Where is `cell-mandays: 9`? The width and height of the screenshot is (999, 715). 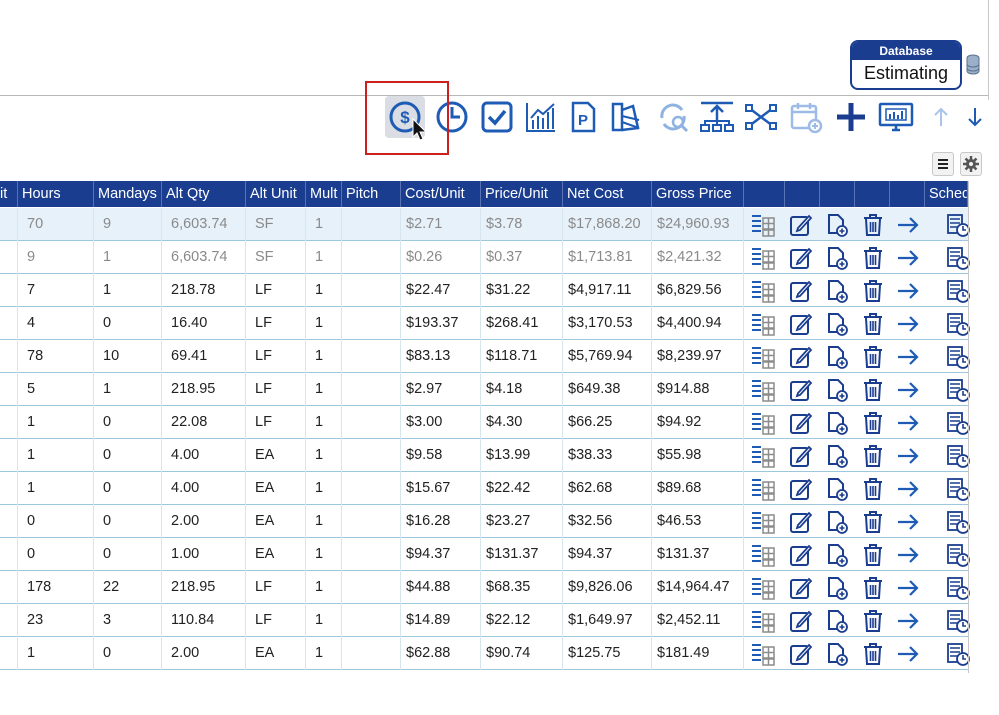 cell-mandays: 9 is located at coordinates (128, 224).